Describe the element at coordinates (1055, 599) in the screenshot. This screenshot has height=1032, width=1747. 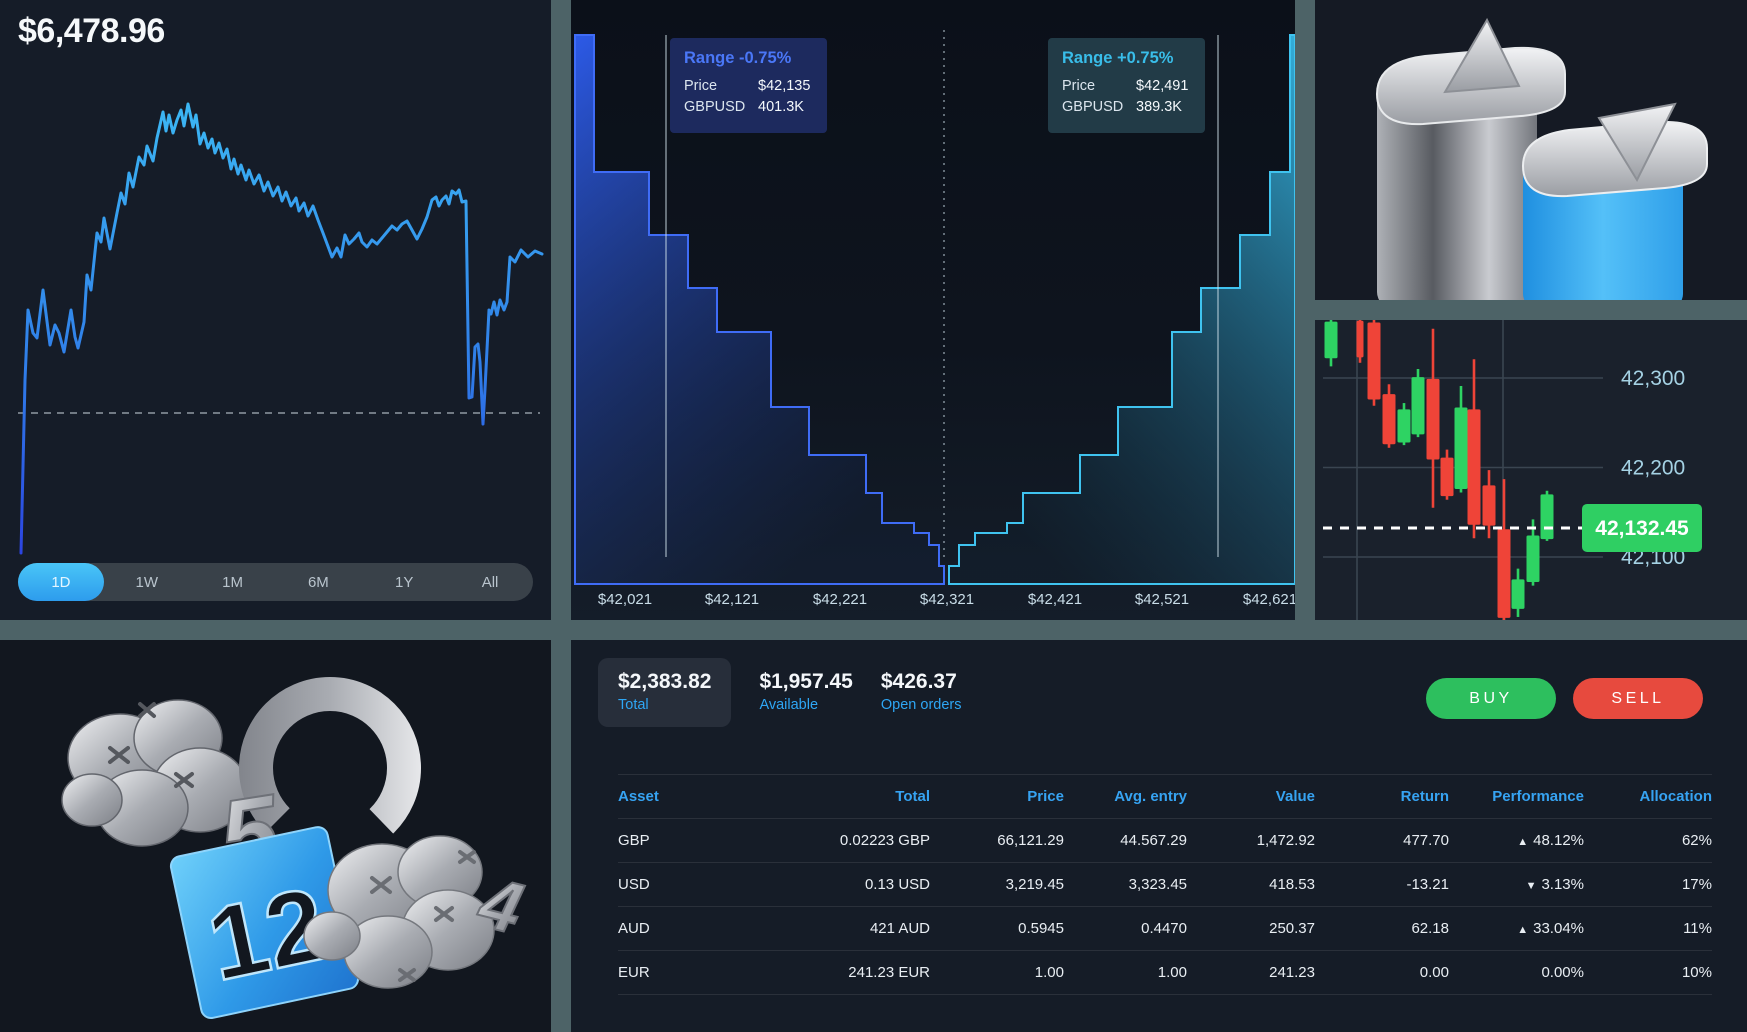
I see `depth-axis-label: $42,421` at that location.